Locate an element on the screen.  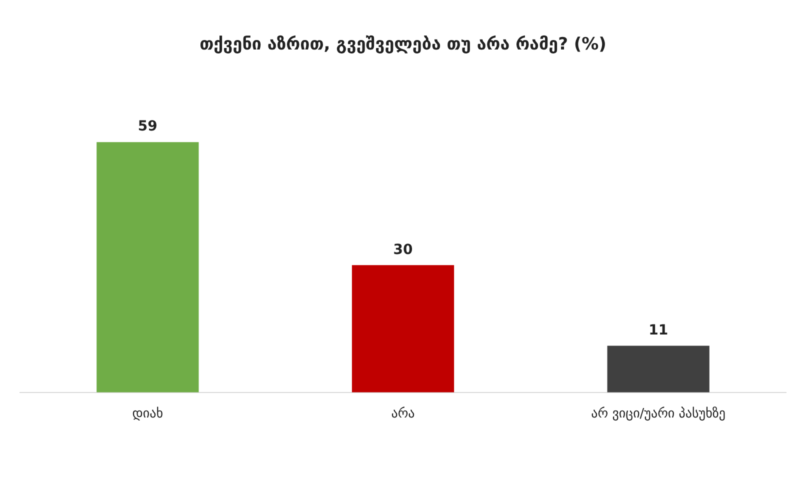
data-label: 59 is located at coordinates (148, 126).